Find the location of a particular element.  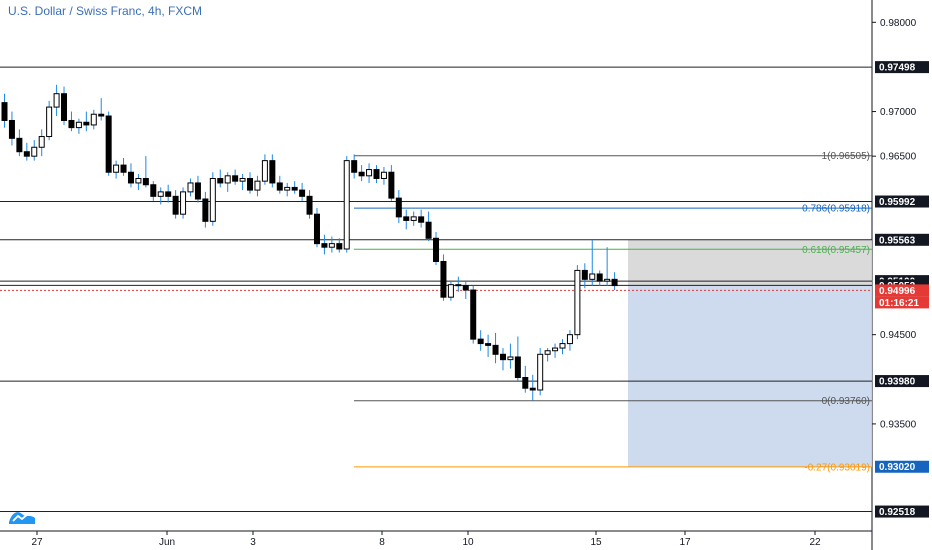

fib-level-label: 0.786(0.95918) is located at coordinates (836, 209).